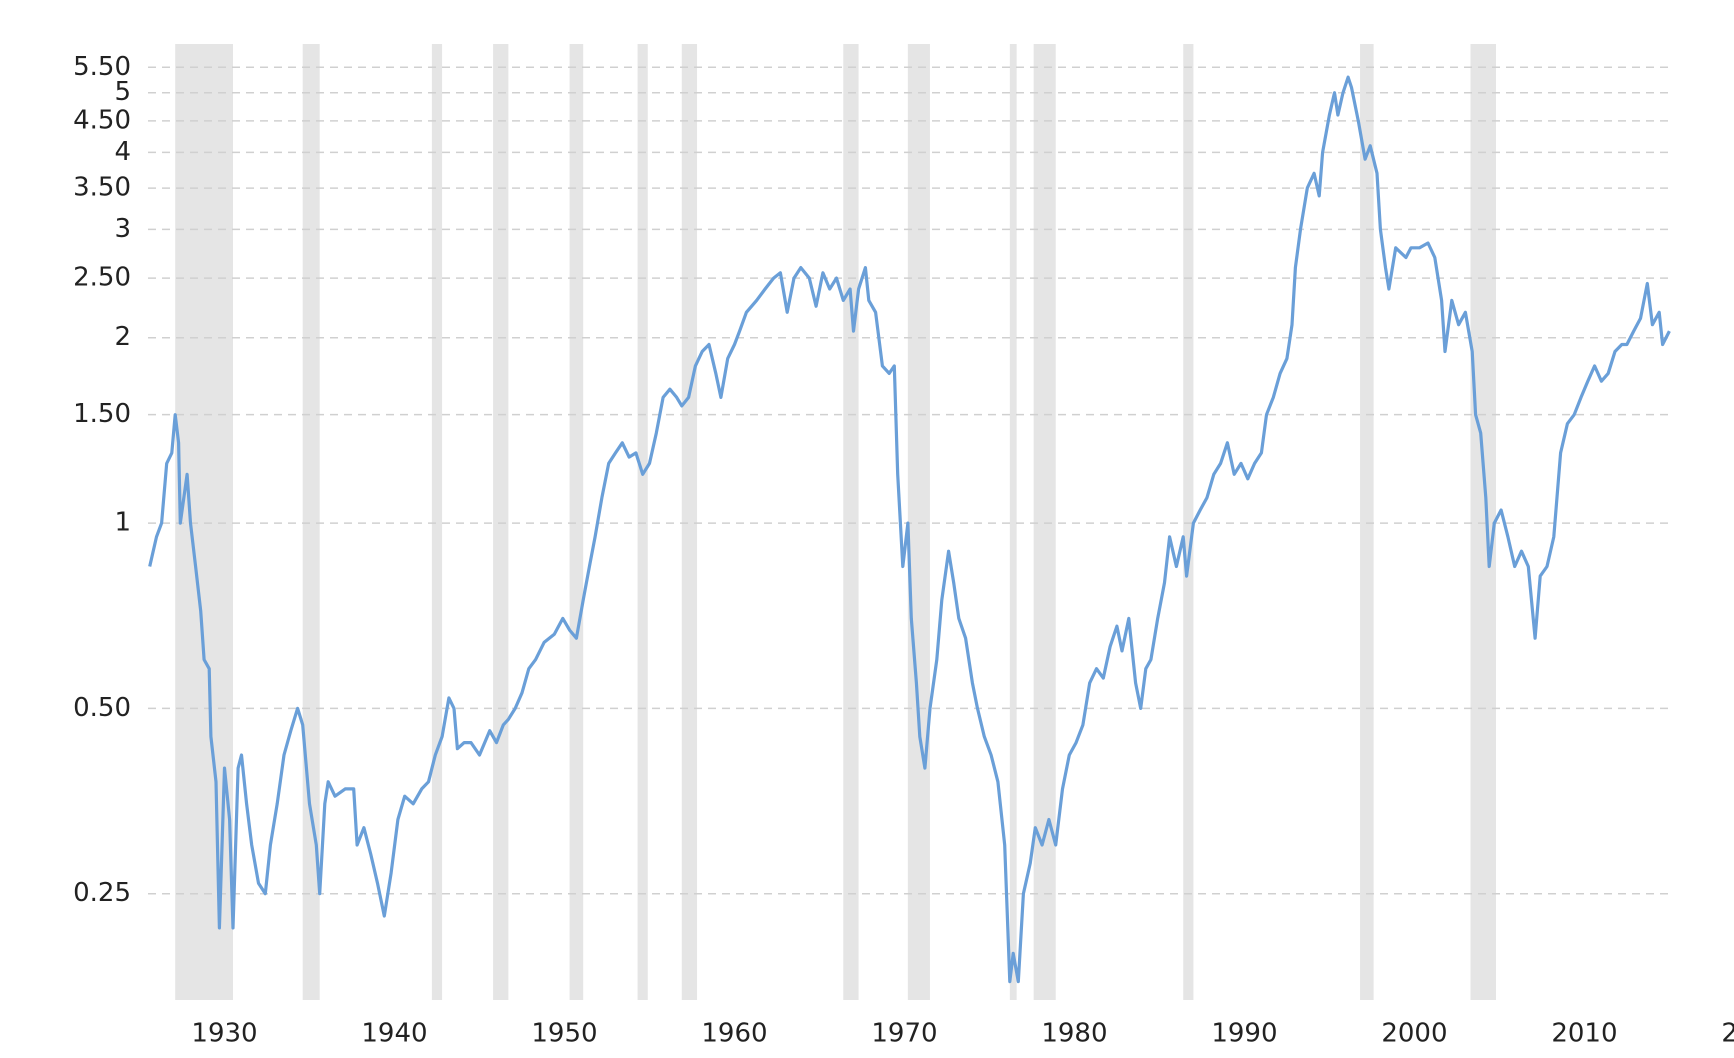 The image size is (1734, 1058). Describe the element at coordinates (1584, 1034) in the screenshot. I see `x-tick-label: 2010` at that location.